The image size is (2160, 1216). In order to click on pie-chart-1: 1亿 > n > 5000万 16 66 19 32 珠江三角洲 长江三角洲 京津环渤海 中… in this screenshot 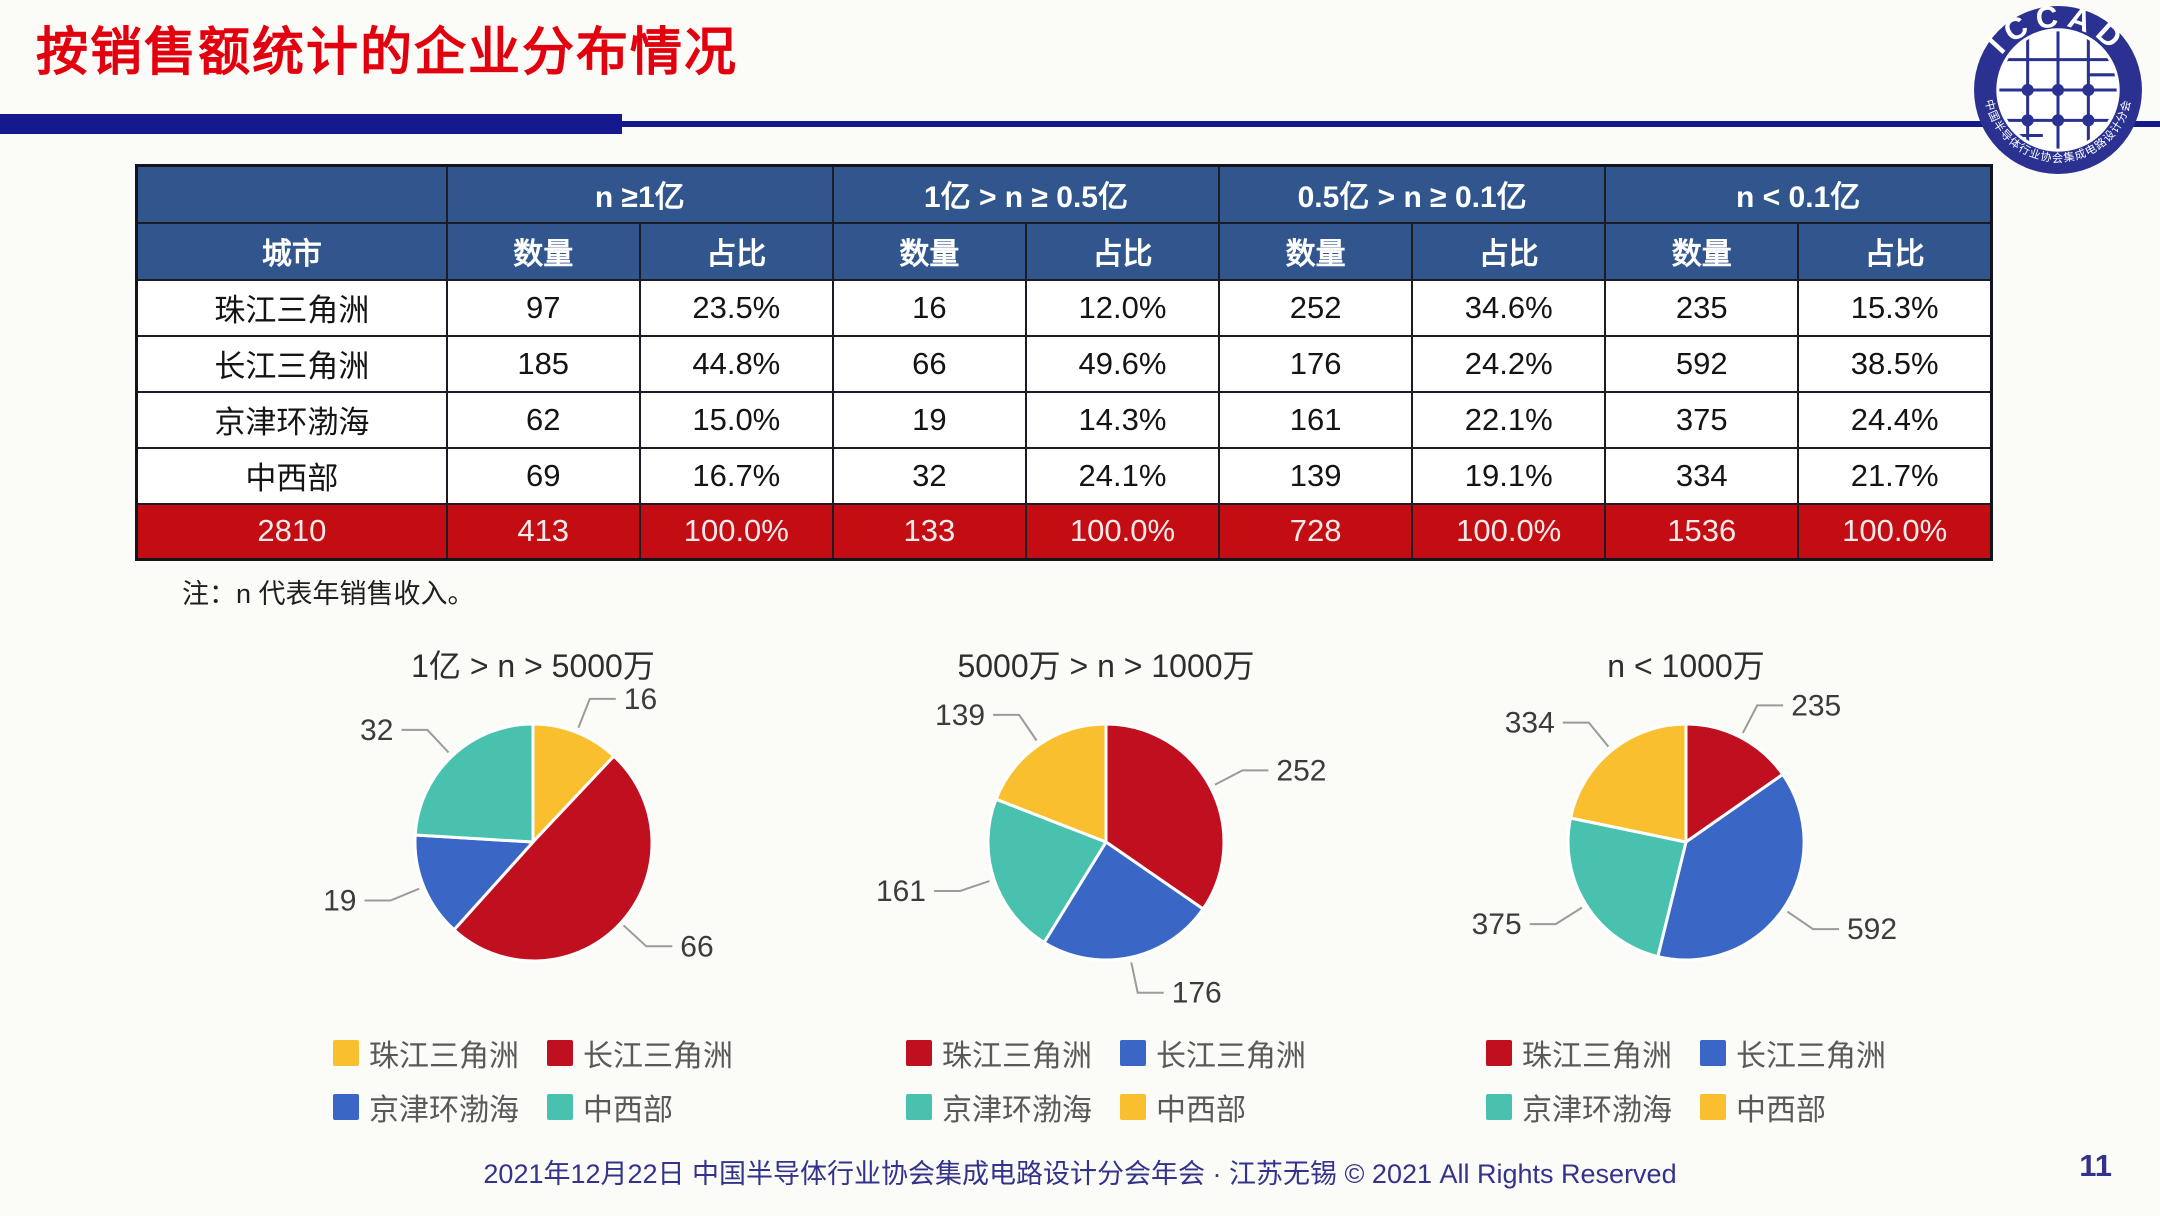, I will do `click(533, 887)`.